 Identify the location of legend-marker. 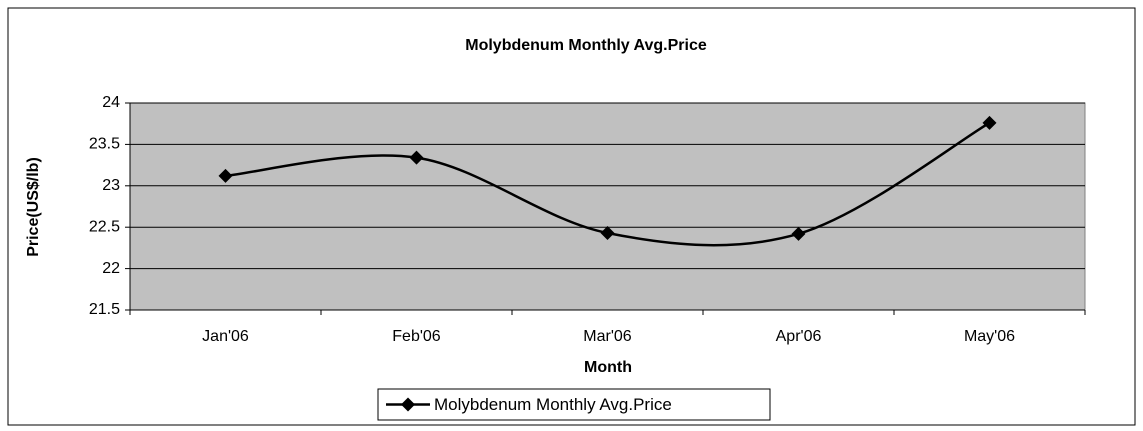
(408, 404).